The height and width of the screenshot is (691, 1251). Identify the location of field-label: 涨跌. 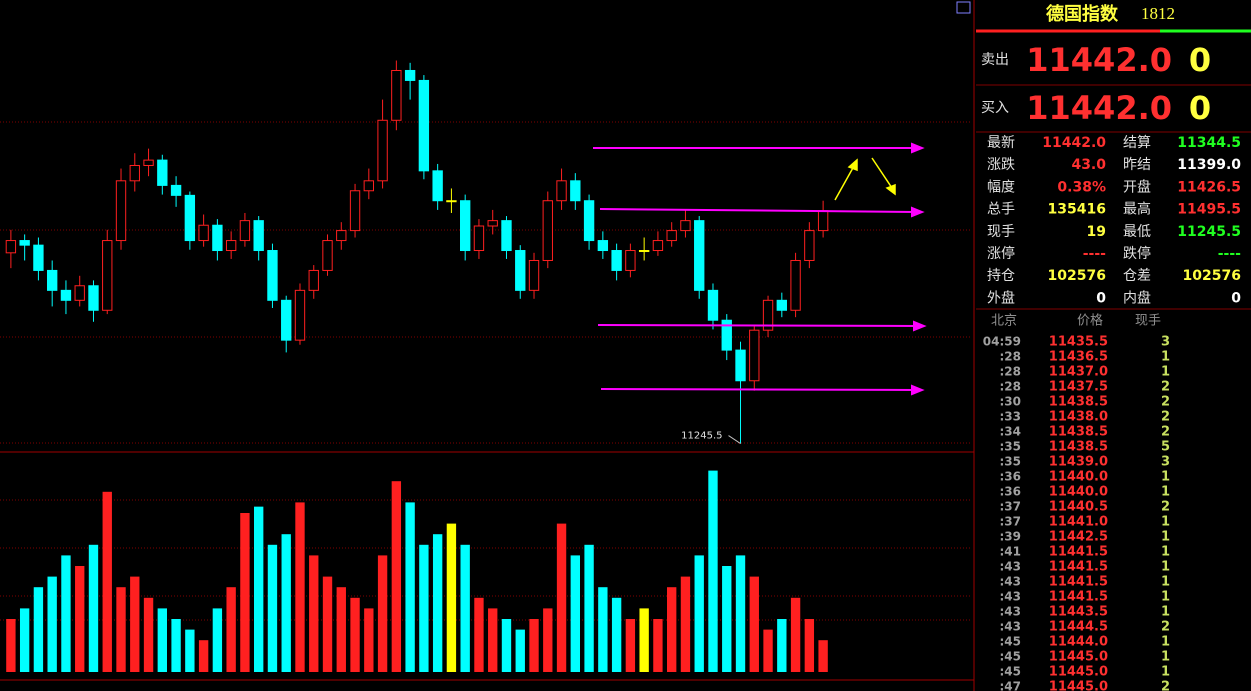
(1001, 165).